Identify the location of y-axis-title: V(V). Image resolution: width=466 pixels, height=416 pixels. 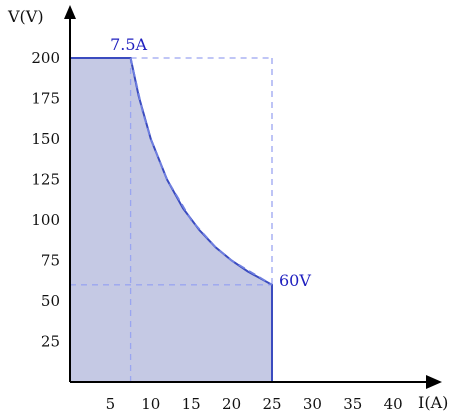
(25, 16).